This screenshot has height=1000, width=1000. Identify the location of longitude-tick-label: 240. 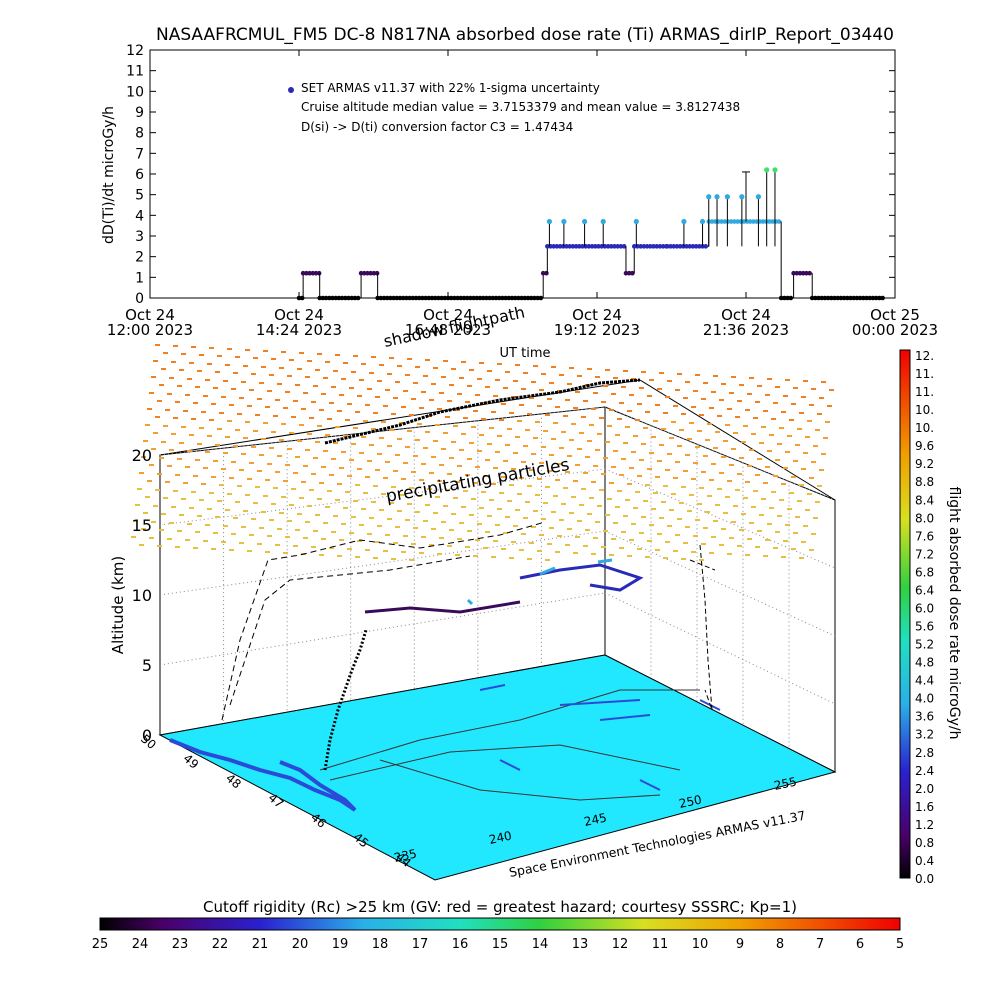
(500, 837).